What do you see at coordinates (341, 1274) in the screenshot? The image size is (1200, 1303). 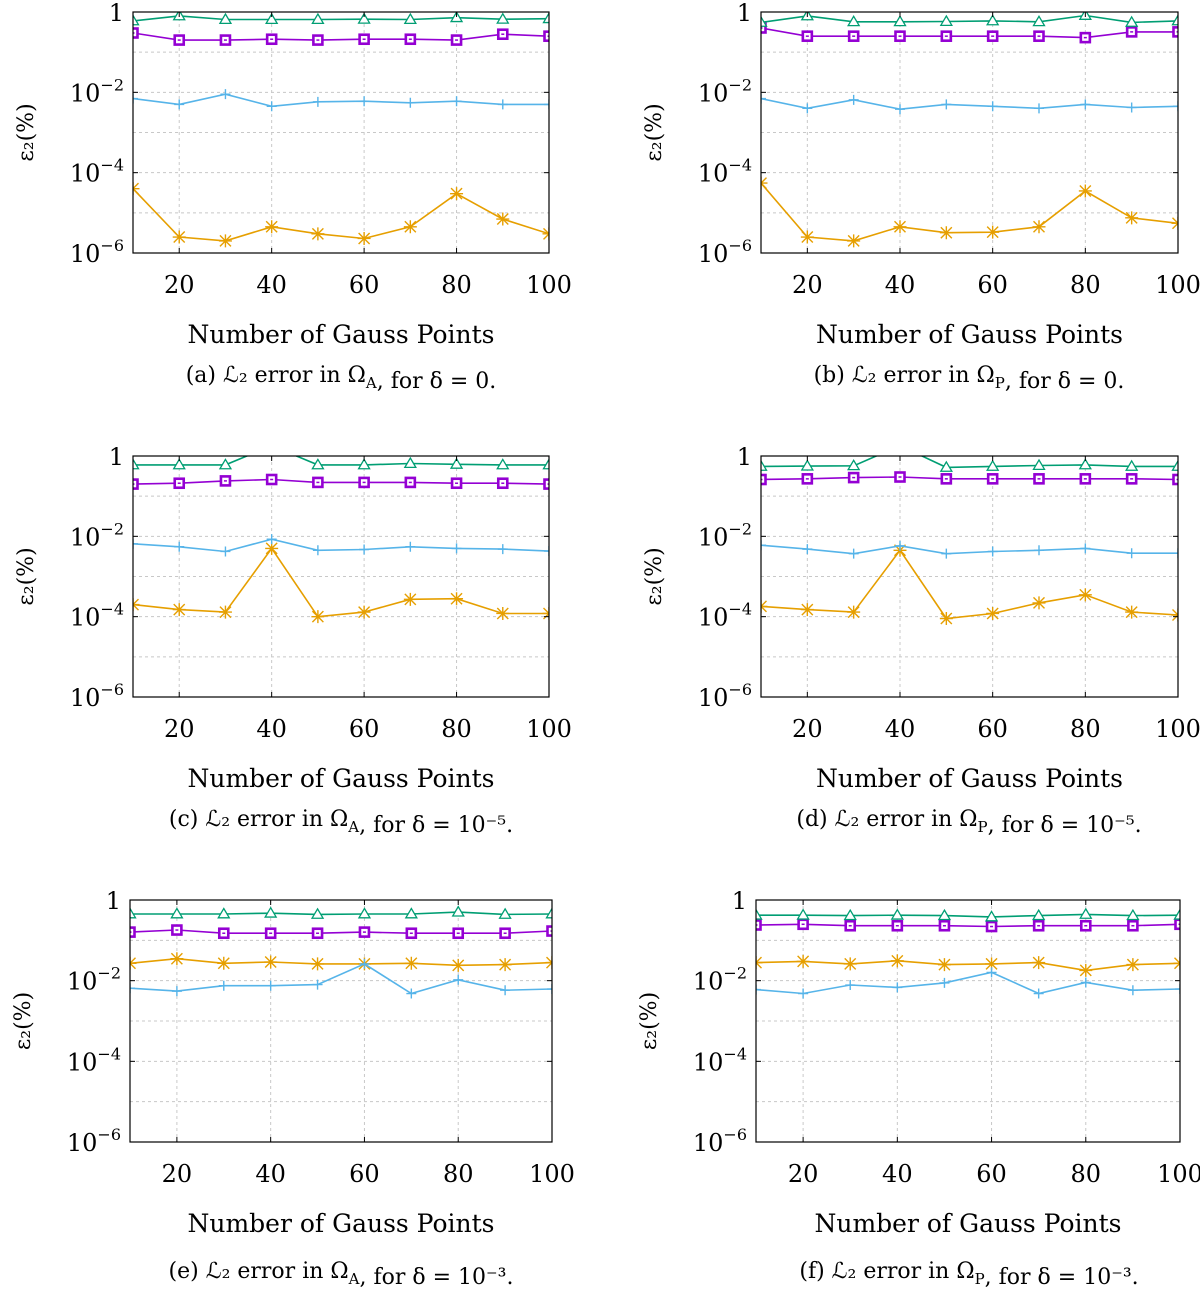 I see `panel-caption: (e) ℒ₂ error in ΩA, for δ = 10⁻³.` at bounding box center [341, 1274].